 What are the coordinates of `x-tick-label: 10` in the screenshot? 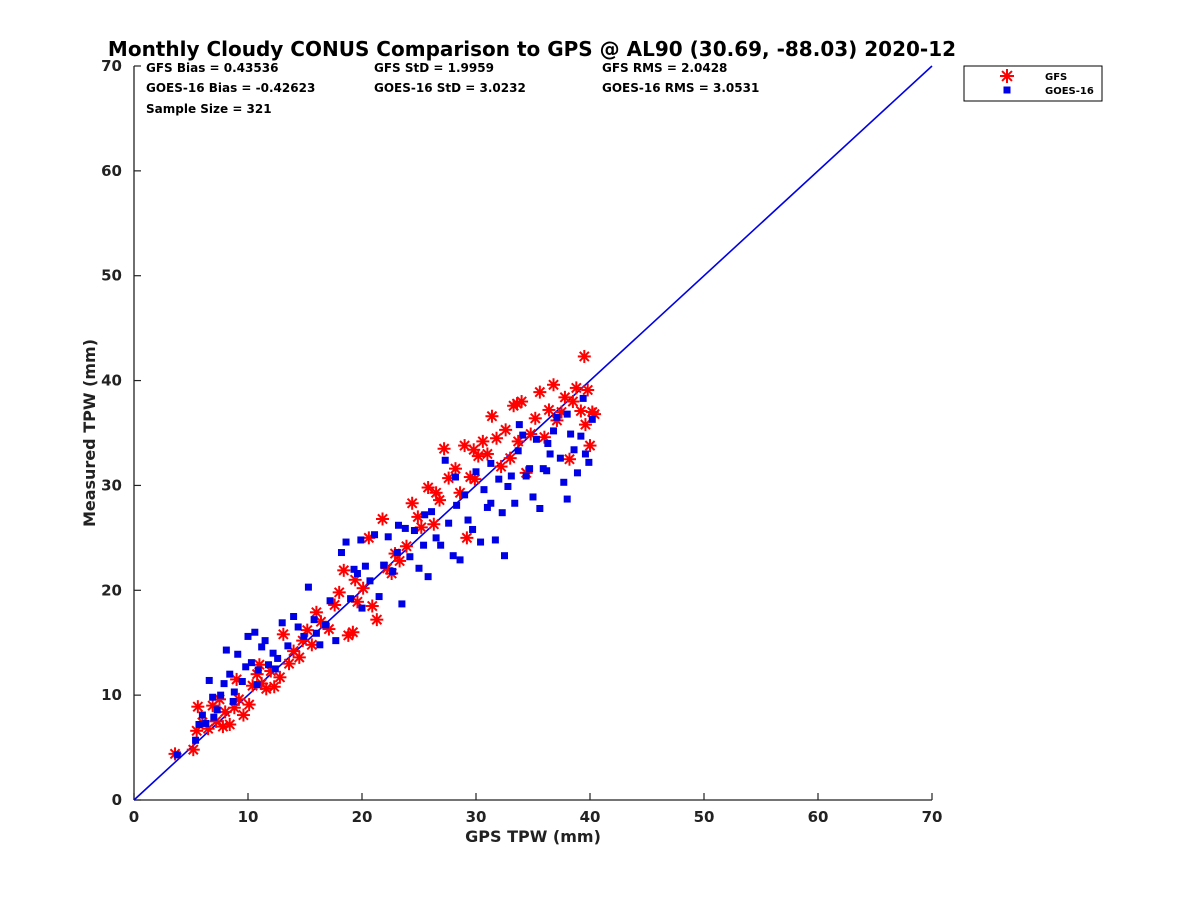 It's located at (248, 817).